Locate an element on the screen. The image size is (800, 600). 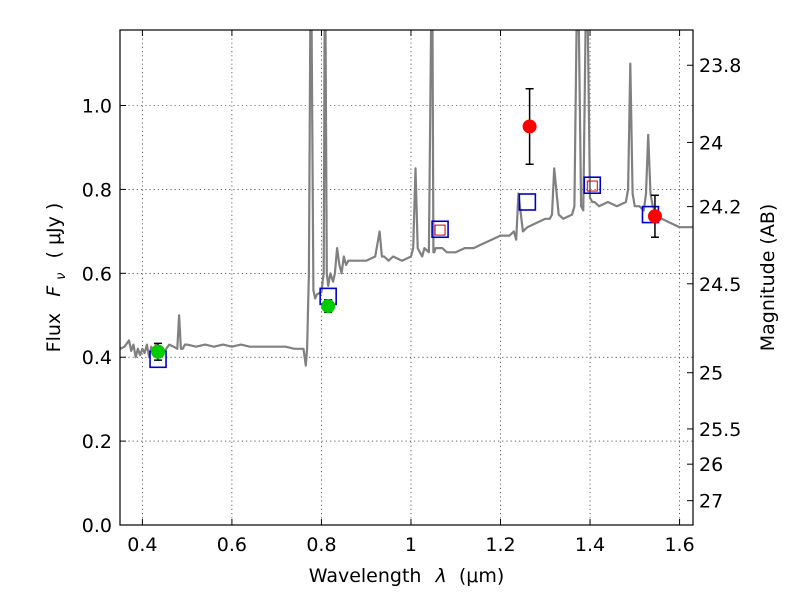
y-tick-label: 0.2 is located at coordinates (97, 442).